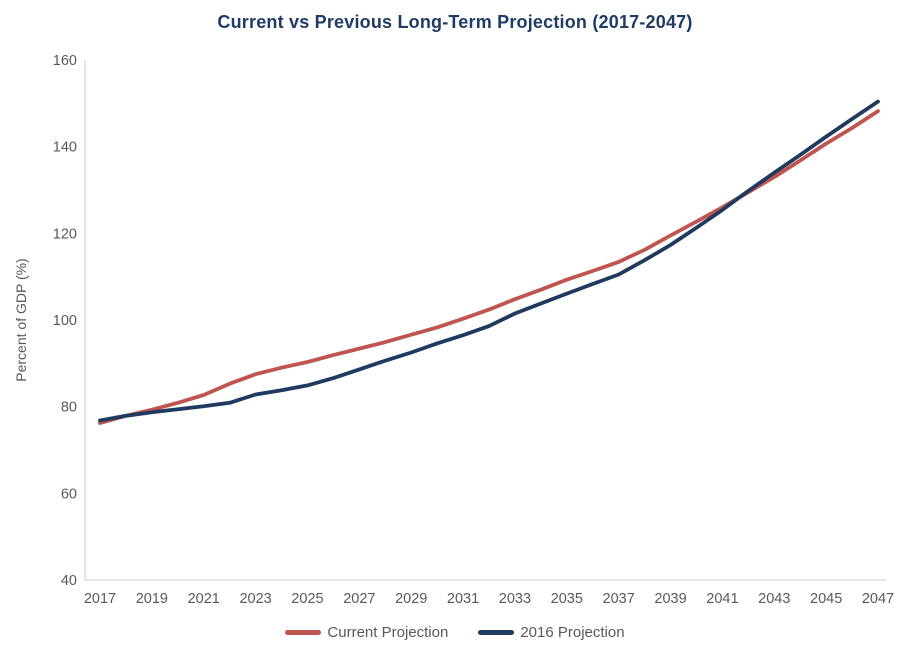 The width and height of the screenshot is (910, 660). What do you see at coordinates (359, 599) in the screenshot?
I see `x-tick-label-2027: 2027` at bounding box center [359, 599].